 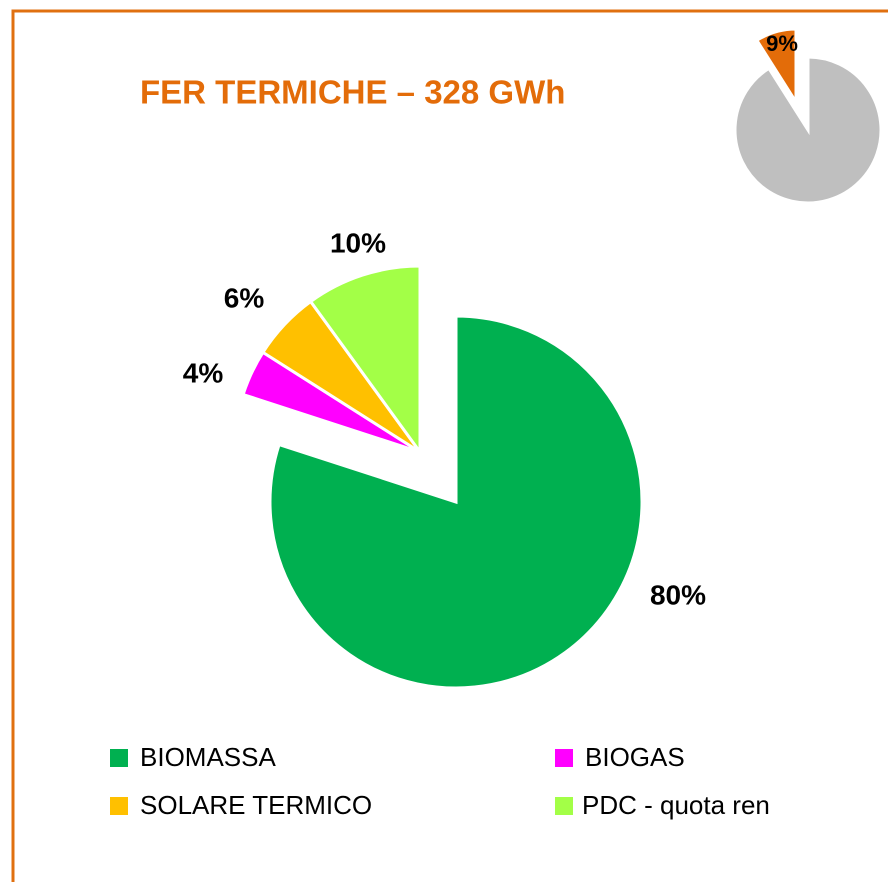 What do you see at coordinates (782, 43) in the screenshot?
I see `data-label: 9%` at bounding box center [782, 43].